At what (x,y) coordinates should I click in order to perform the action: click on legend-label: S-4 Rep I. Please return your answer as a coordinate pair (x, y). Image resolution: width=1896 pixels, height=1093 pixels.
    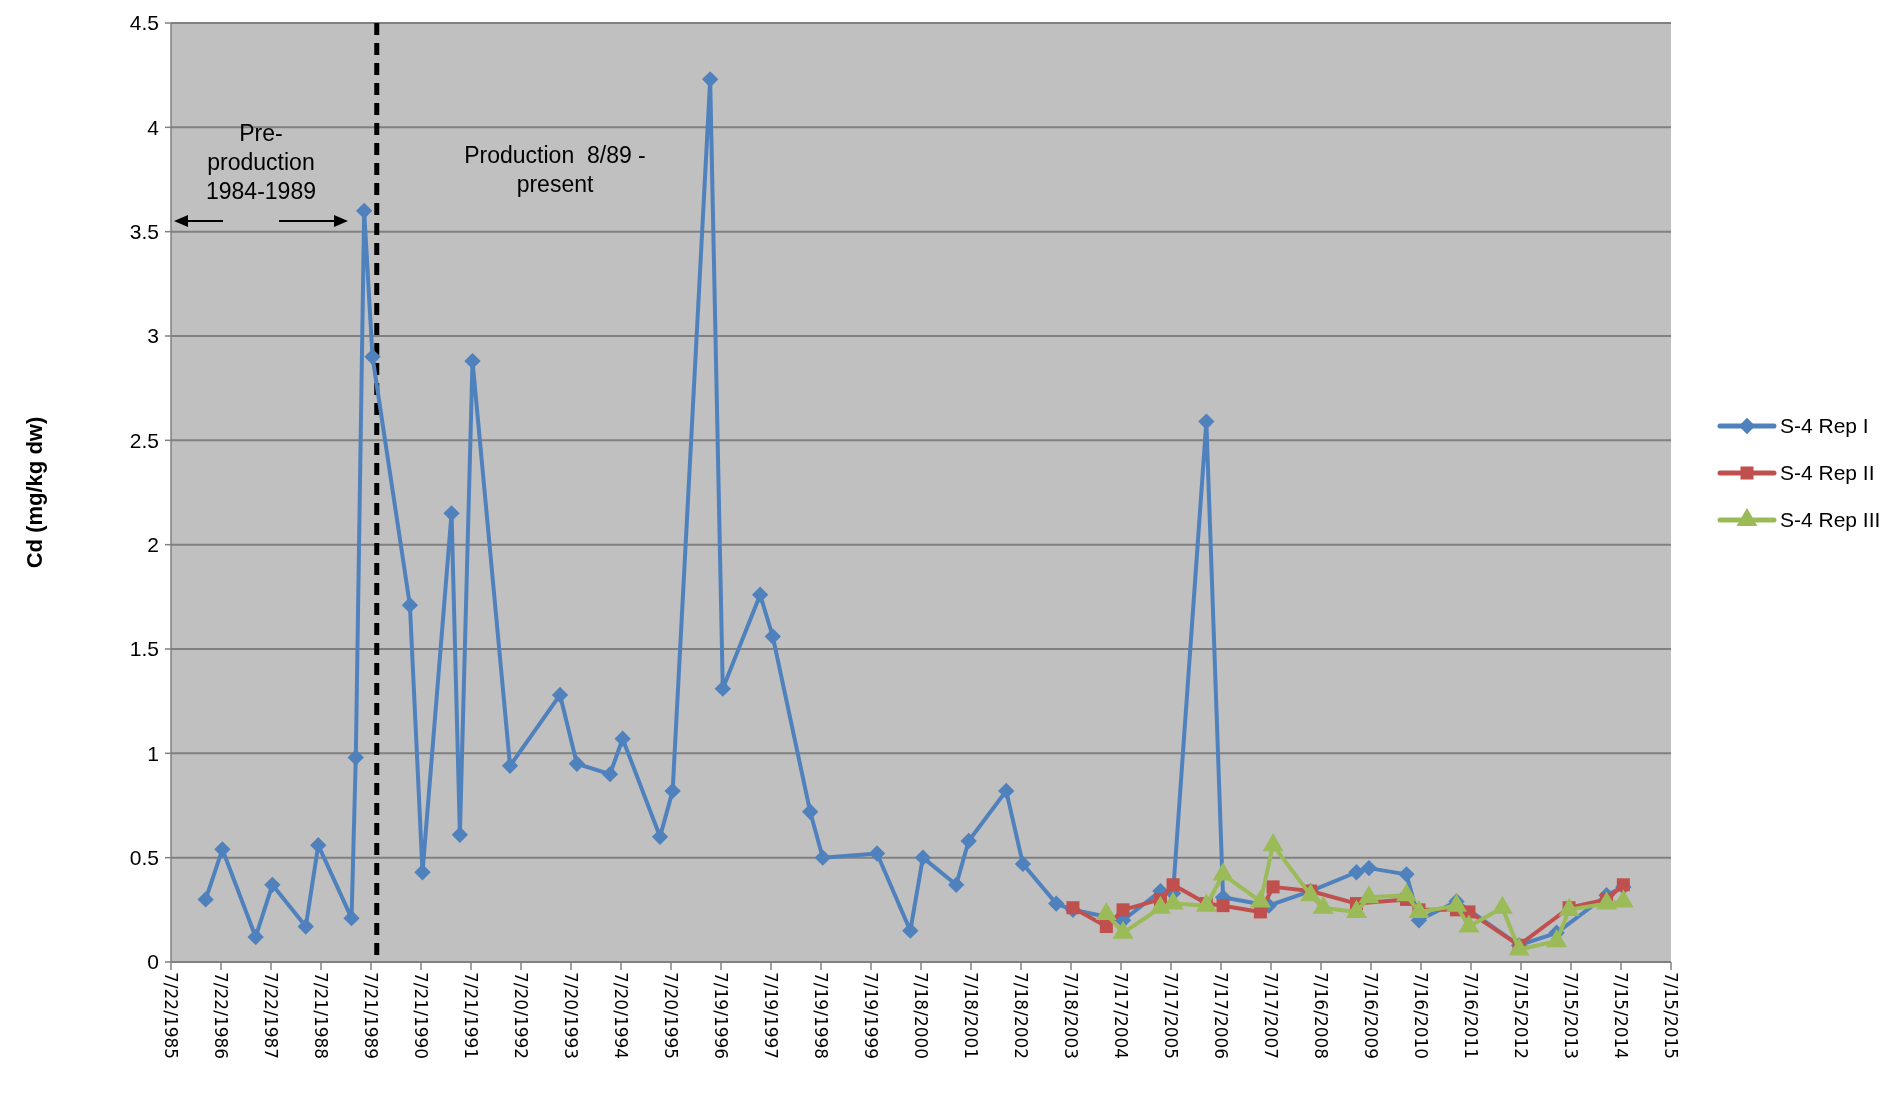
    Looking at the image, I should click on (1824, 426).